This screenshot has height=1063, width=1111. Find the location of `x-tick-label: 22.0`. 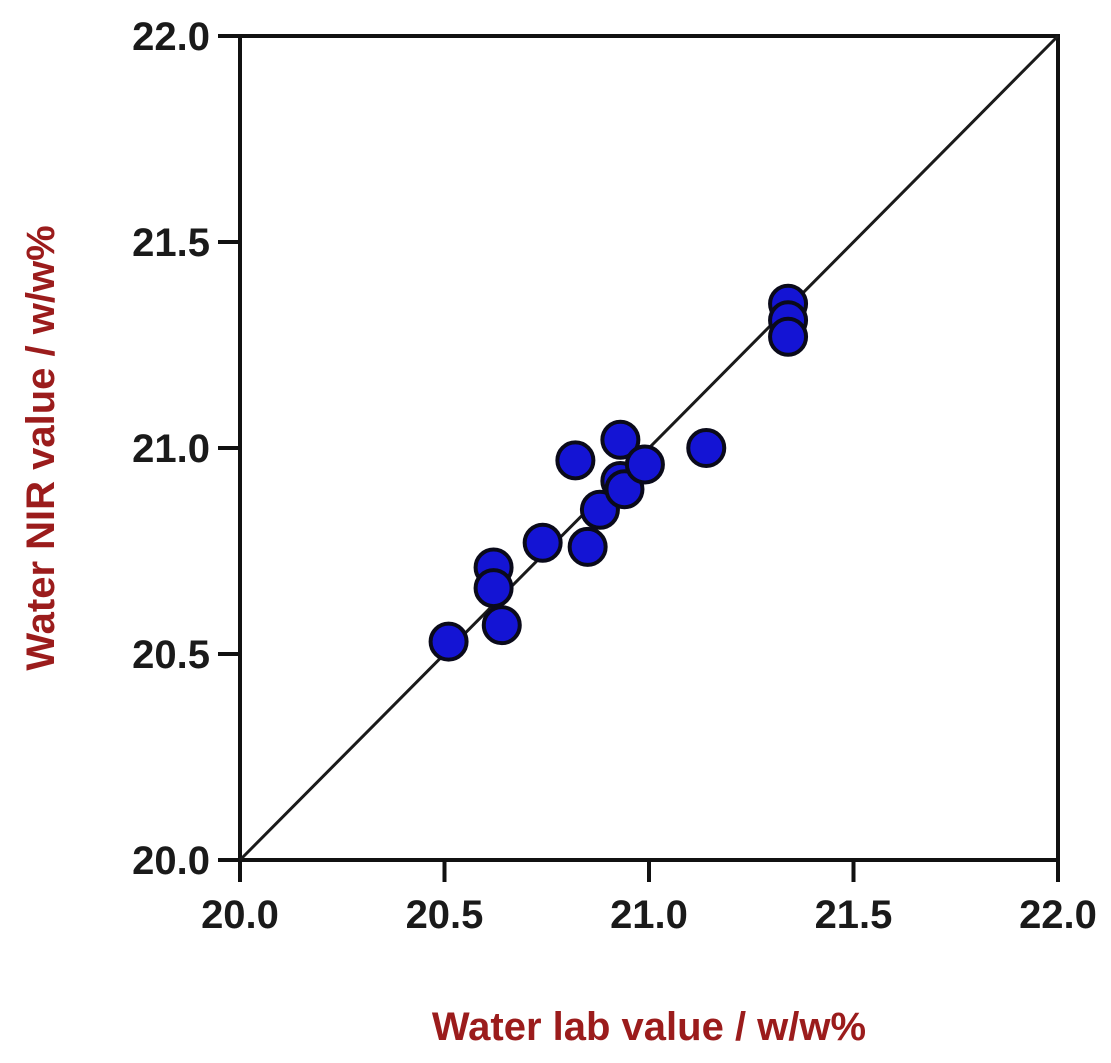

x-tick-label: 22.0 is located at coordinates (1058, 915).